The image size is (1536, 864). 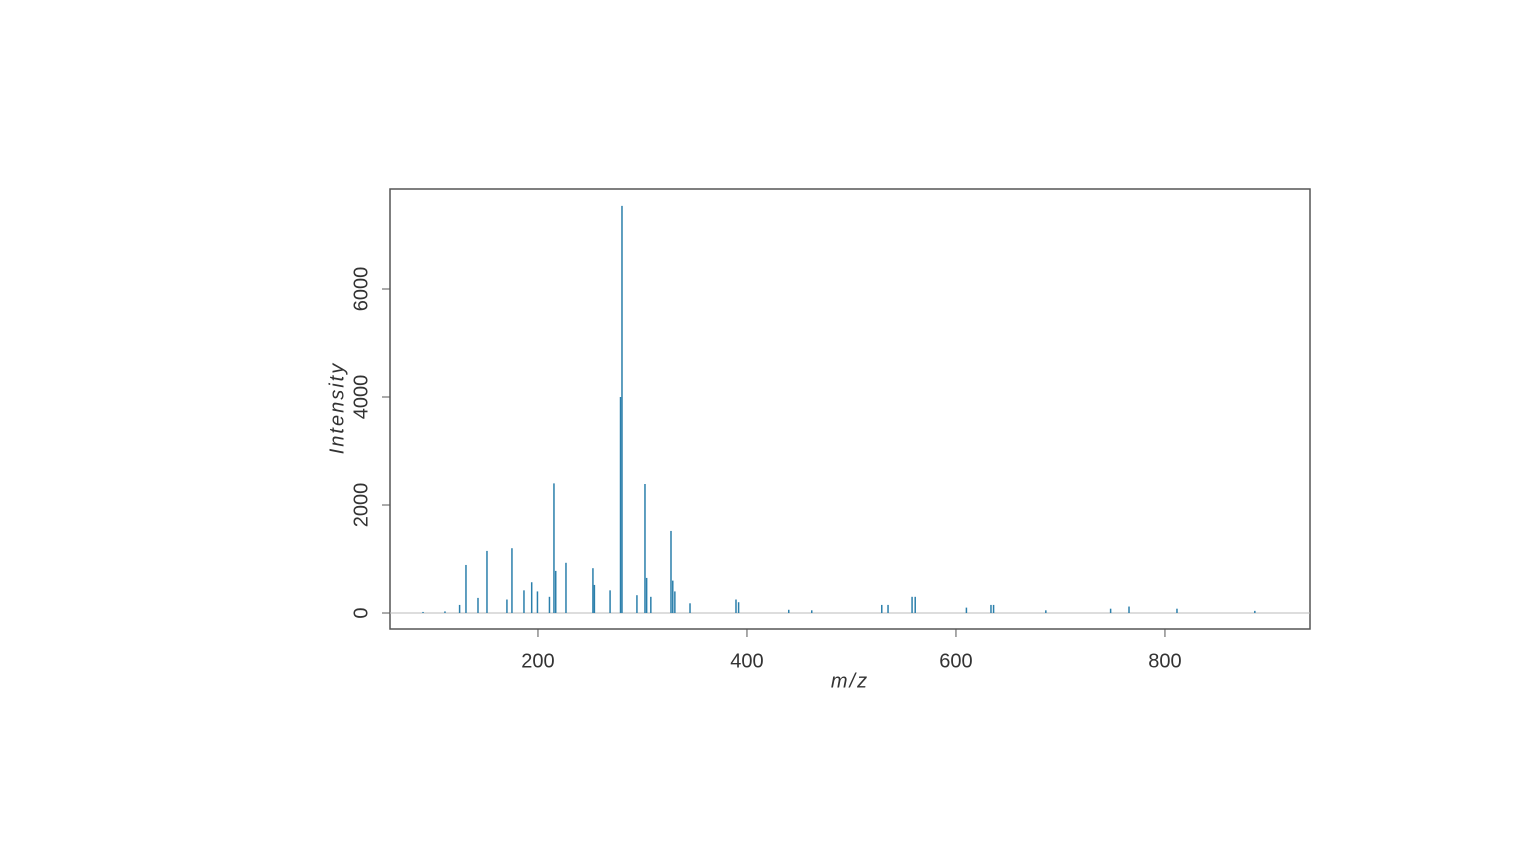 I want to click on y-axis-title: Intensity, so click(x=337, y=408).